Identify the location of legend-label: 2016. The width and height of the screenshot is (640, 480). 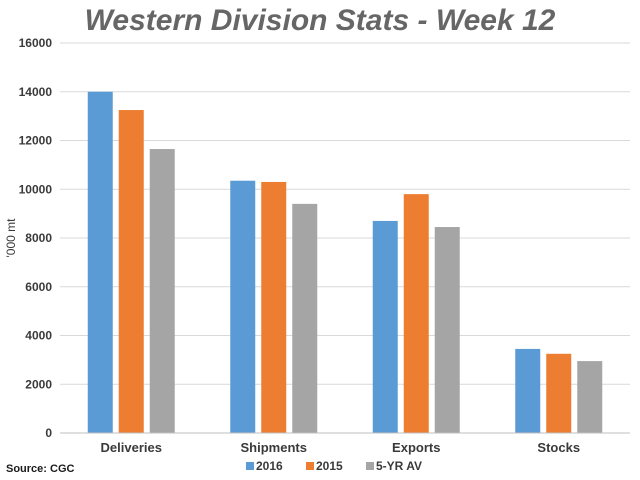
(269, 466).